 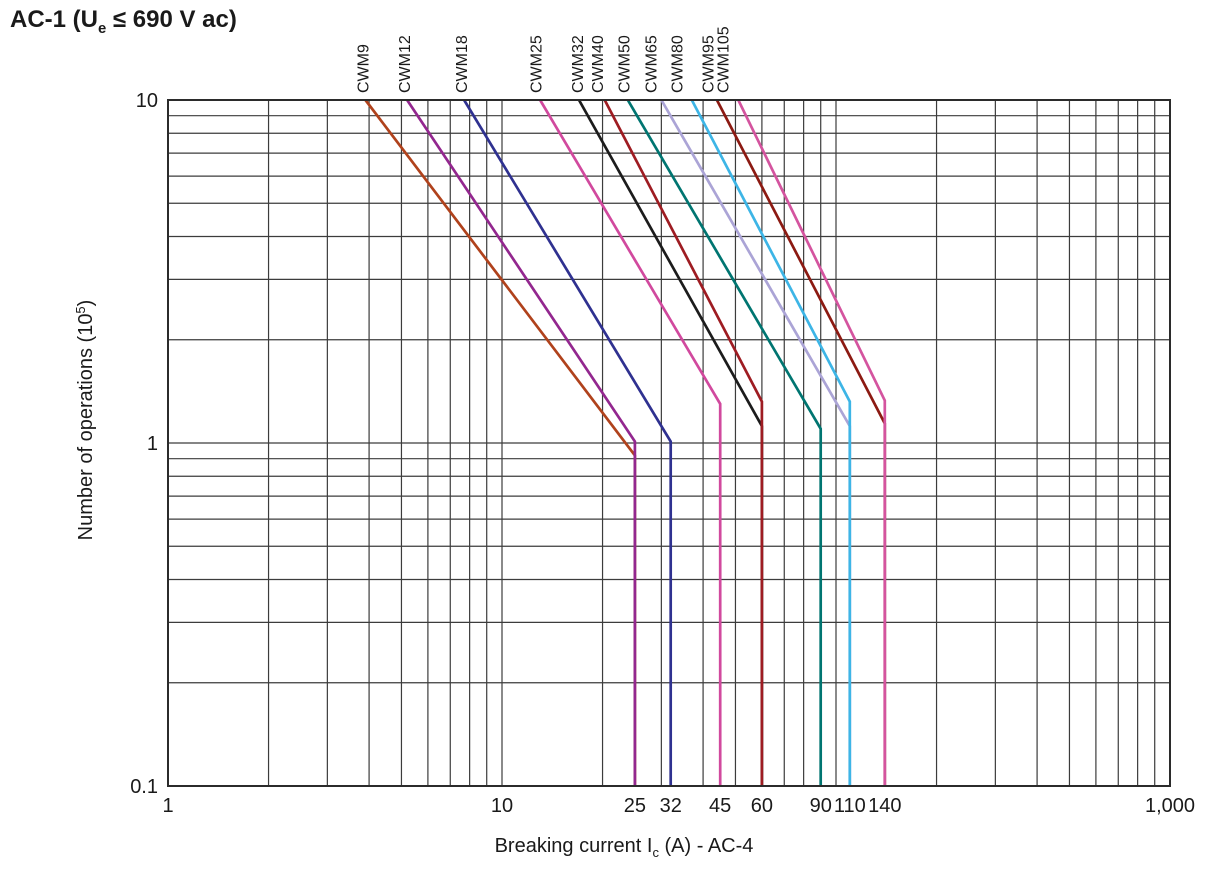 What do you see at coordinates (1170, 806) in the screenshot?
I see `x-tick-1,000: 1,000` at bounding box center [1170, 806].